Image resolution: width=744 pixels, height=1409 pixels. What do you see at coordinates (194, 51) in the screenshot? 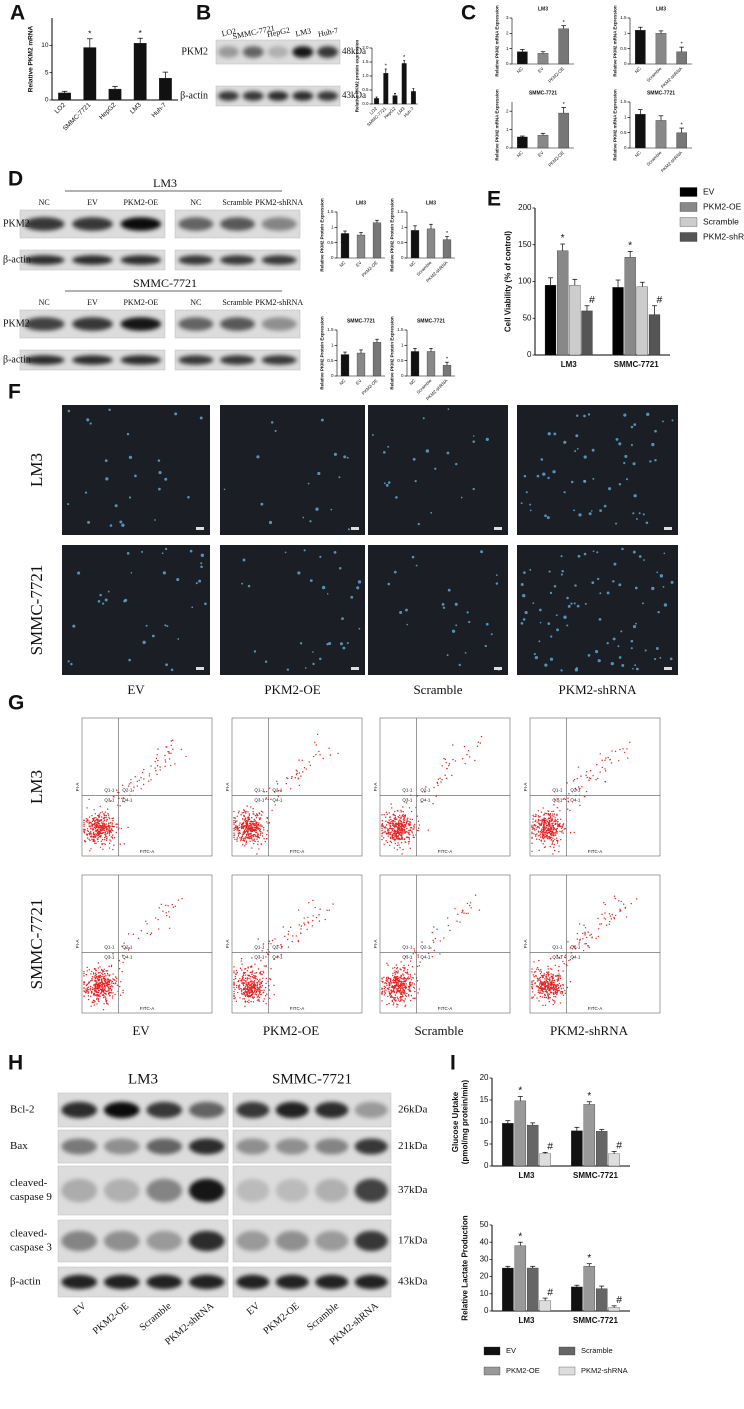
I see `protein-label: PKM2` at bounding box center [194, 51].